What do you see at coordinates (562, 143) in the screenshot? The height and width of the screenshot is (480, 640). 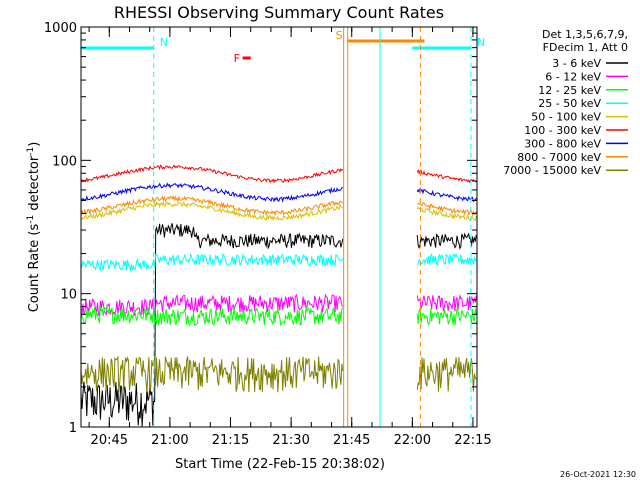 I see `legend-label: 300 - 800 keV` at bounding box center [562, 143].